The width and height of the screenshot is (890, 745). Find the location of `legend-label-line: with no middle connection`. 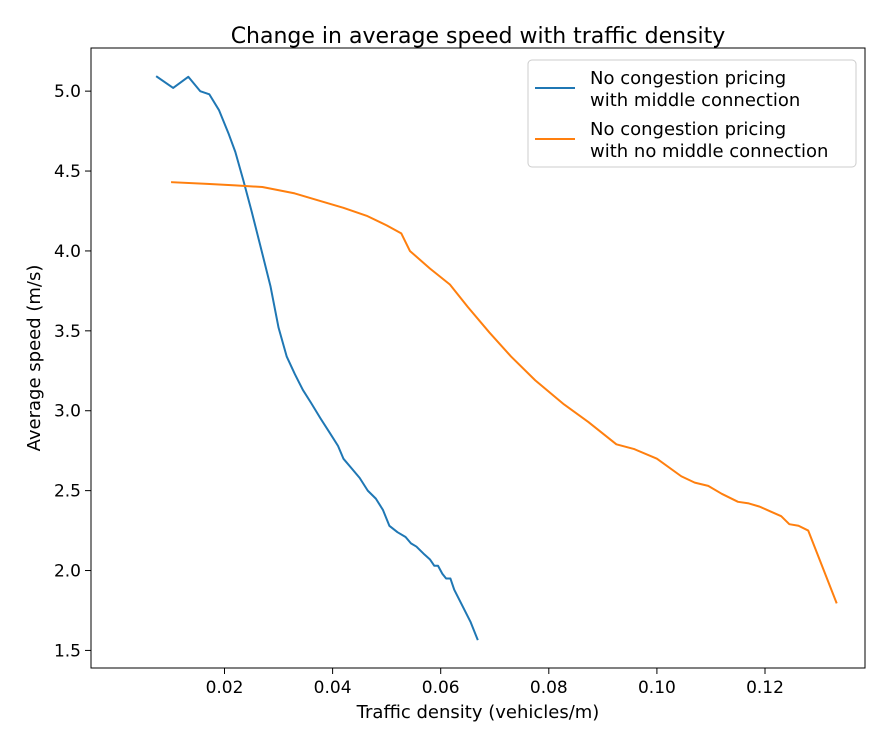

legend-label-line: with no middle connection is located at coordinates (709, 151).